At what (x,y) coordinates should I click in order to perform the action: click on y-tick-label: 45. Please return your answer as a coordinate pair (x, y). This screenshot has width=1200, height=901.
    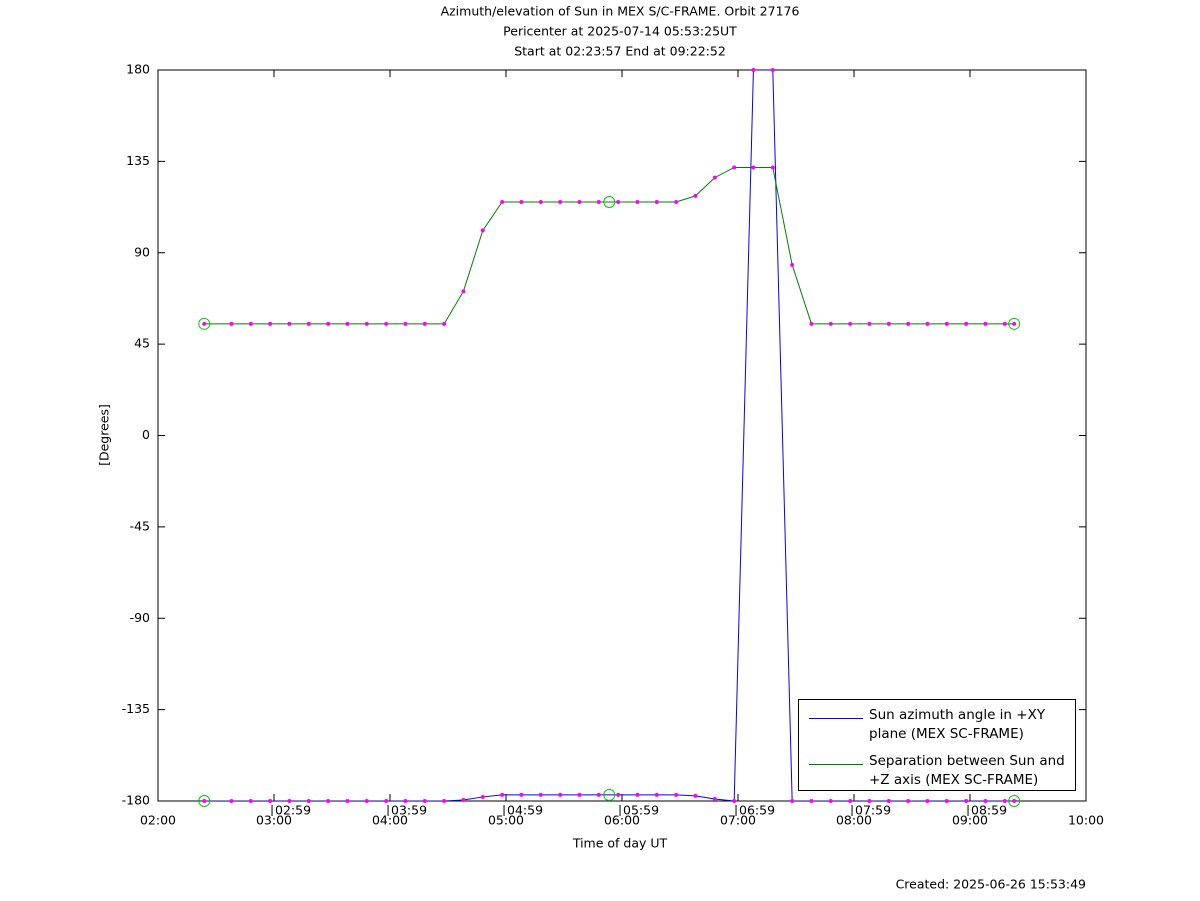
    Looking at the image, I should click on (142, 343).